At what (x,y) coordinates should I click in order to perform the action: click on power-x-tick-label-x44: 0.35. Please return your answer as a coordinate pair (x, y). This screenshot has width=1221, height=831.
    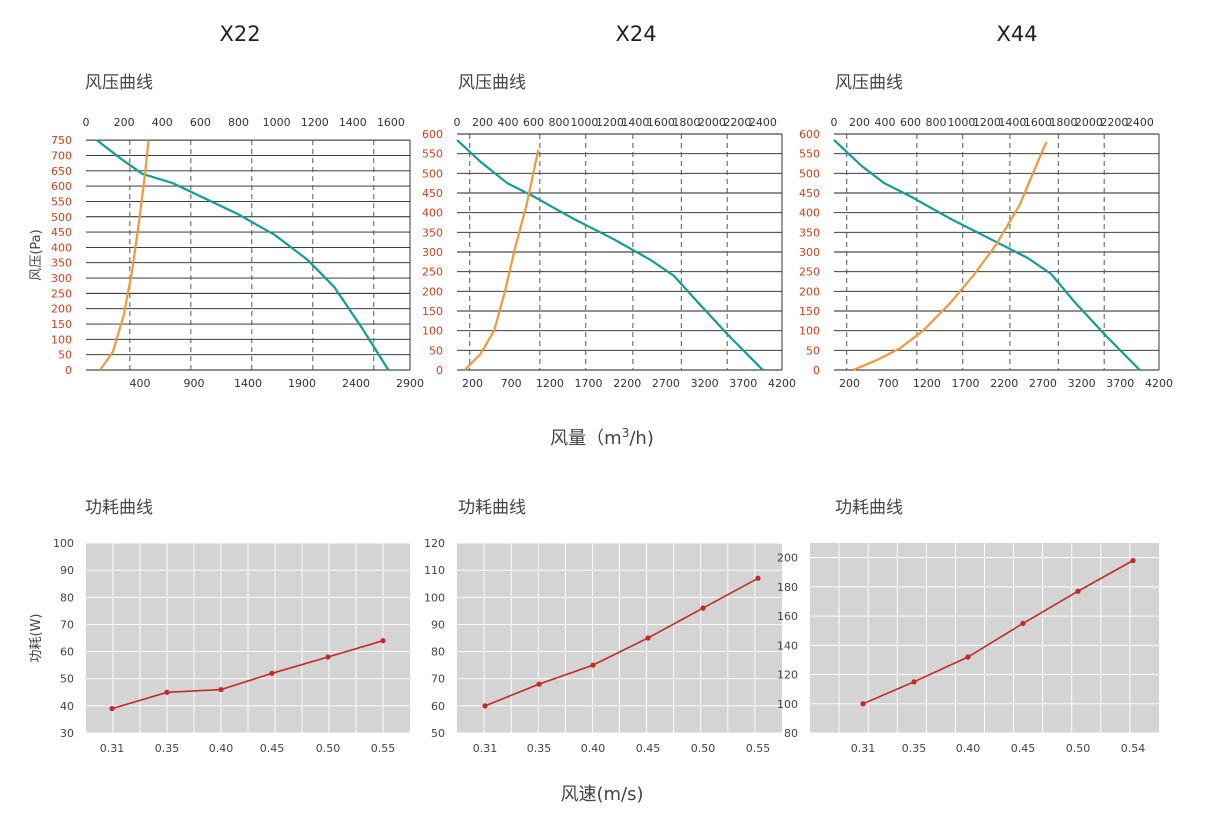
    Looking at the image, I should click on (914, 748).